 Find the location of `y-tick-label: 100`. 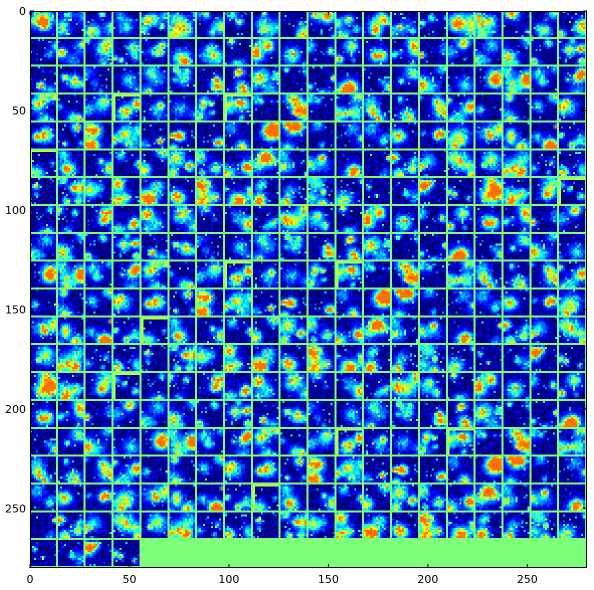

y-tick-label: 100 is located at coordinates (15, 210).